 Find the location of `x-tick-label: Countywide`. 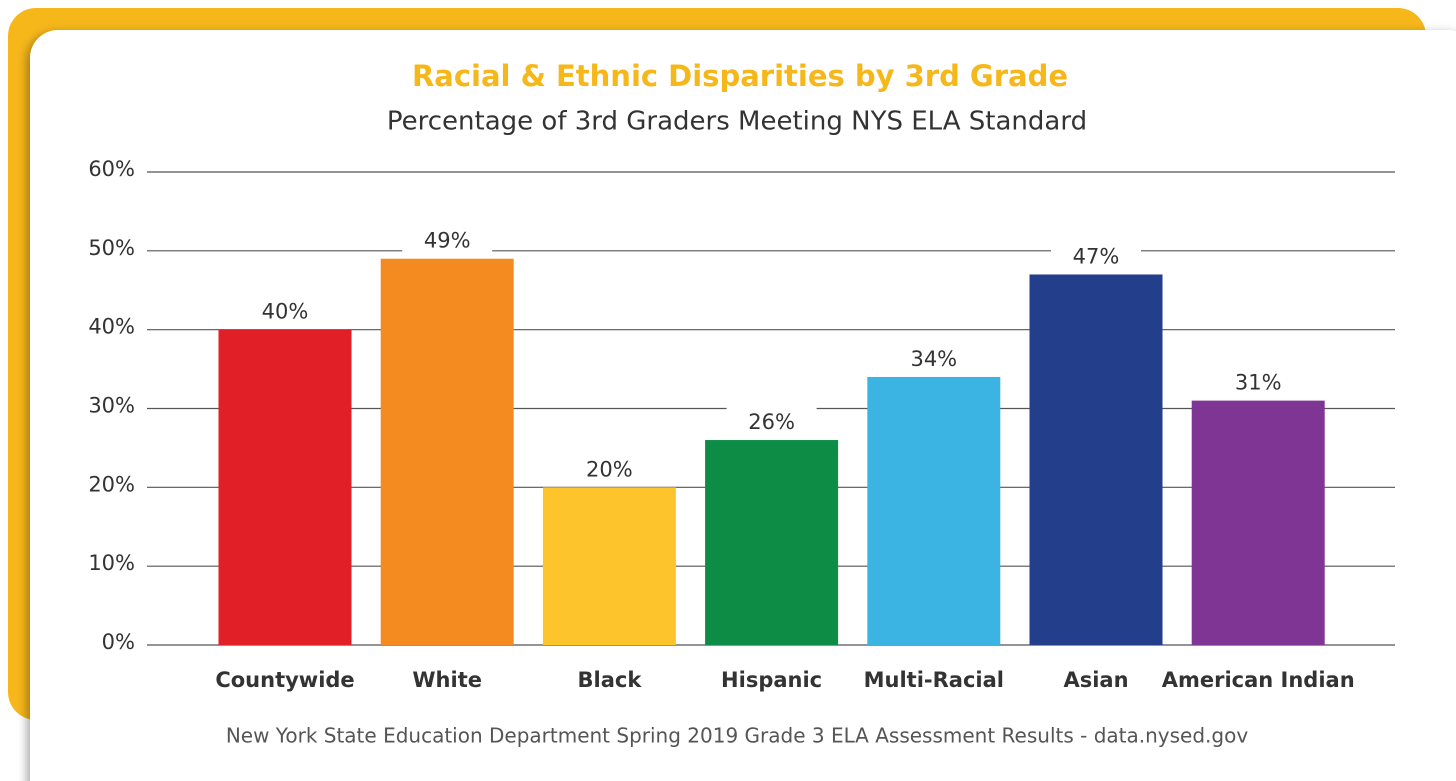

x-tick-label: Countywide is located at coordinates (284, 680).